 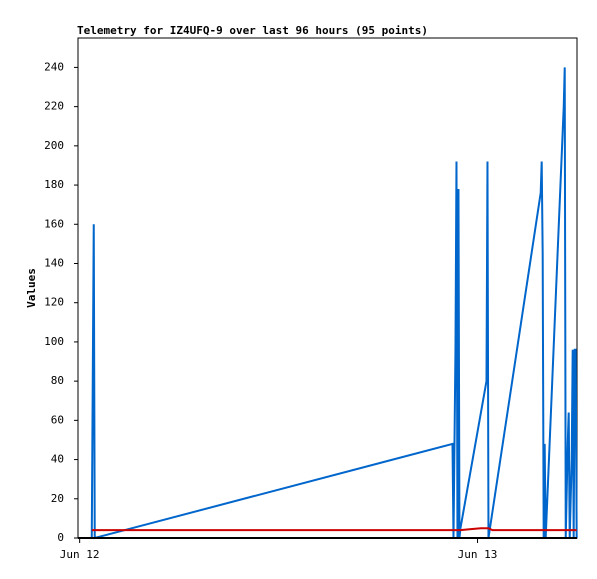 I want to click on x-tick-label: Jun 12, so click(x=80, y=554).